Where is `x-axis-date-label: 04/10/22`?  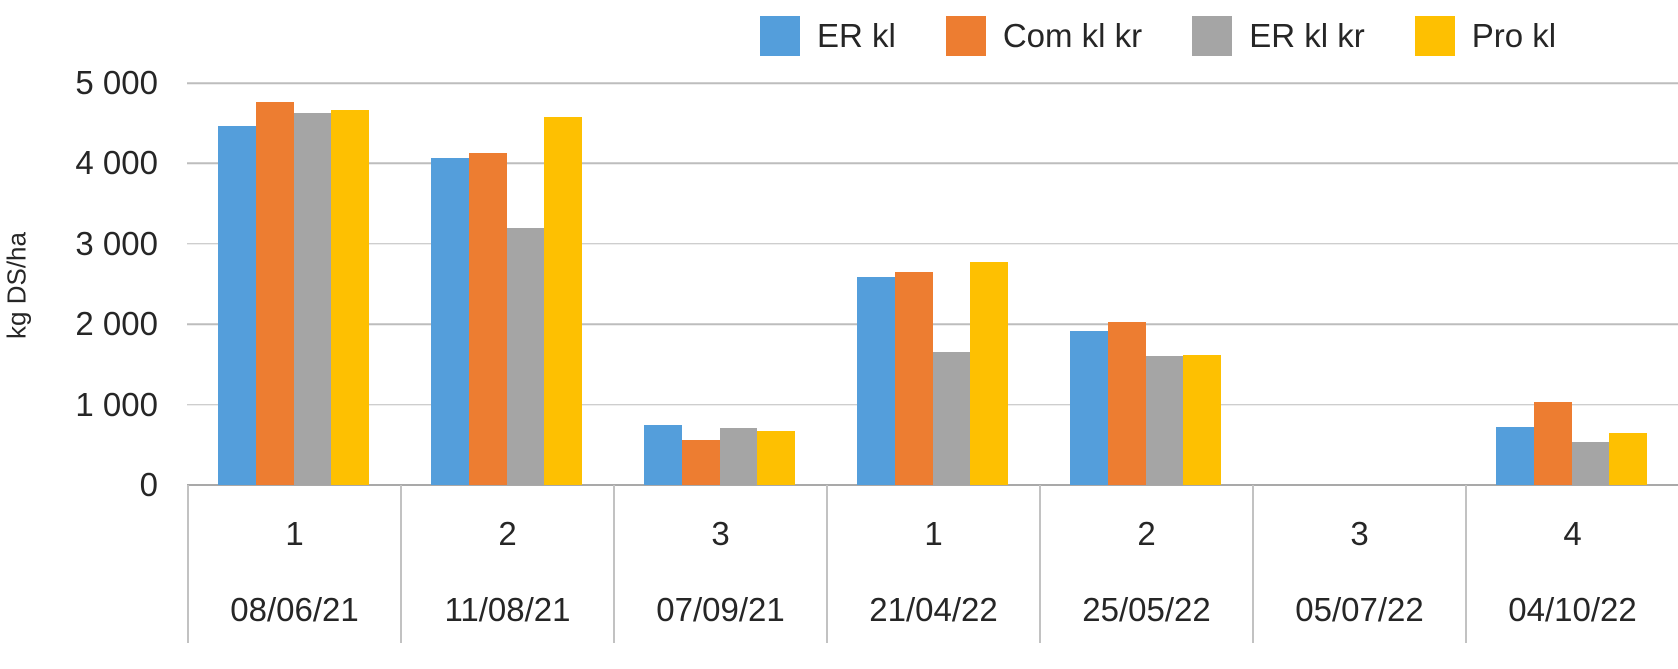
x-axis-date-label: 04/10/22 is located at coordinates (1572, 609).